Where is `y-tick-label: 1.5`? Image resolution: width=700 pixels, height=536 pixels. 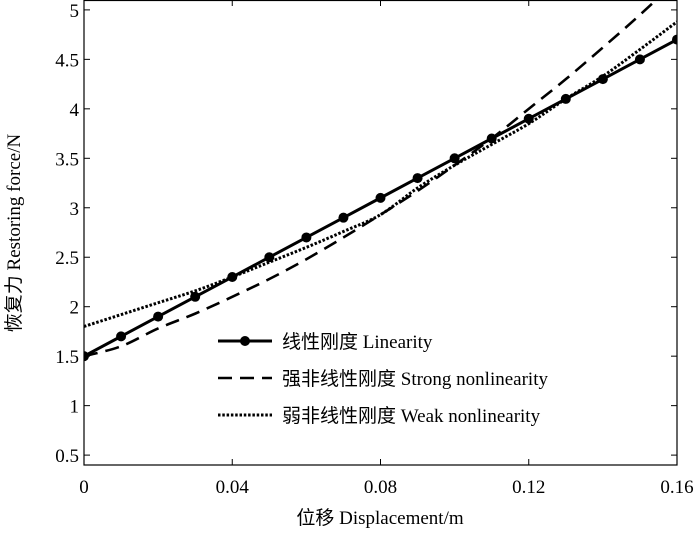 y-tick-label: 1.5 is located at coordinates (67, 357).